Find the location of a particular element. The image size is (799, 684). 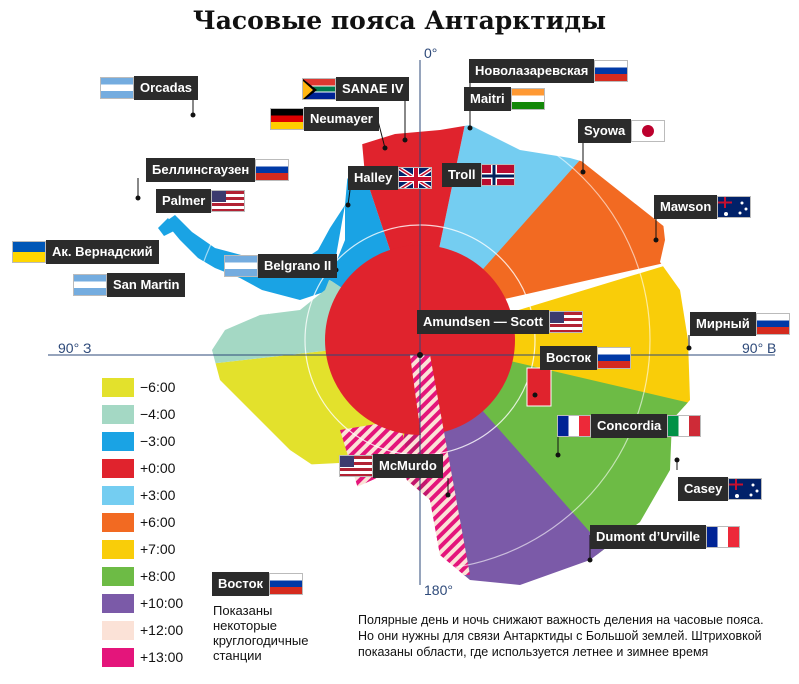

station-casey: Casey is located at coordinates (720, 489).